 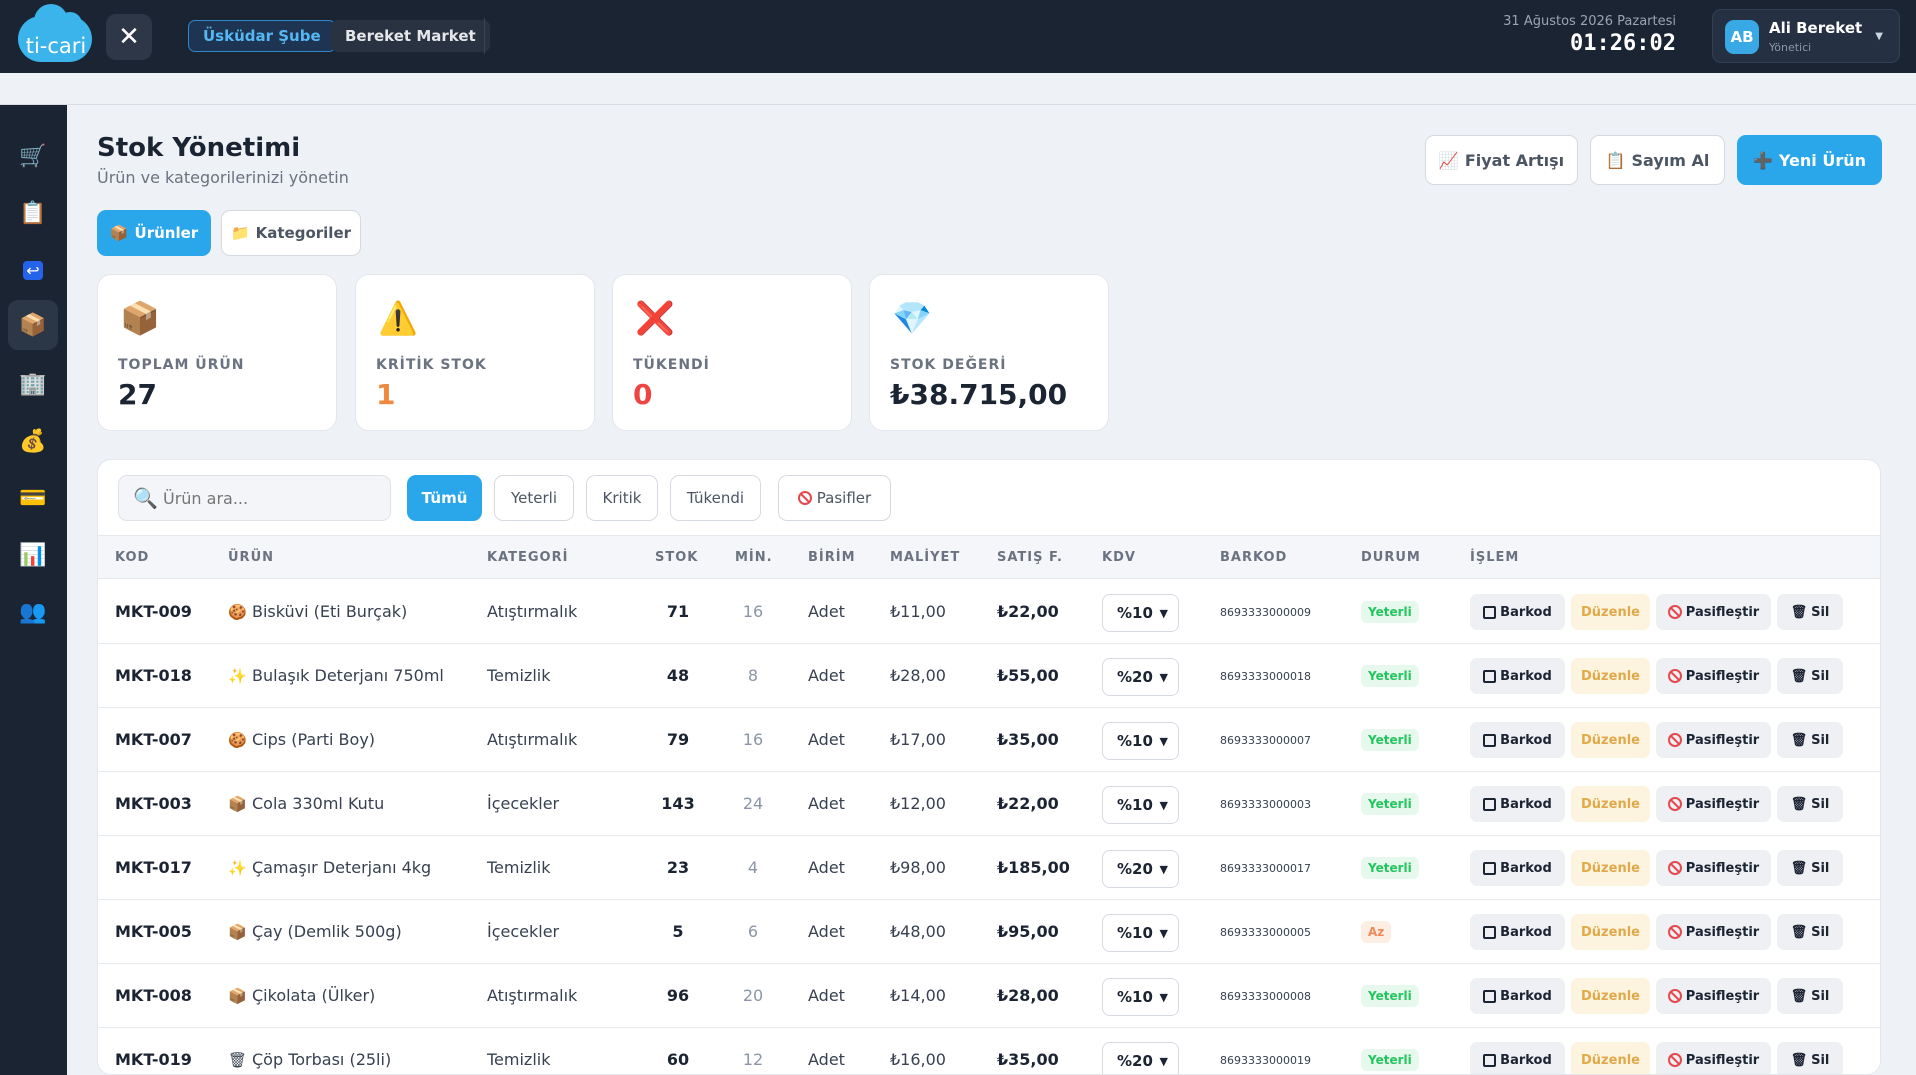 I want to click on product-icon: 📦, so click(x=237, y=932).